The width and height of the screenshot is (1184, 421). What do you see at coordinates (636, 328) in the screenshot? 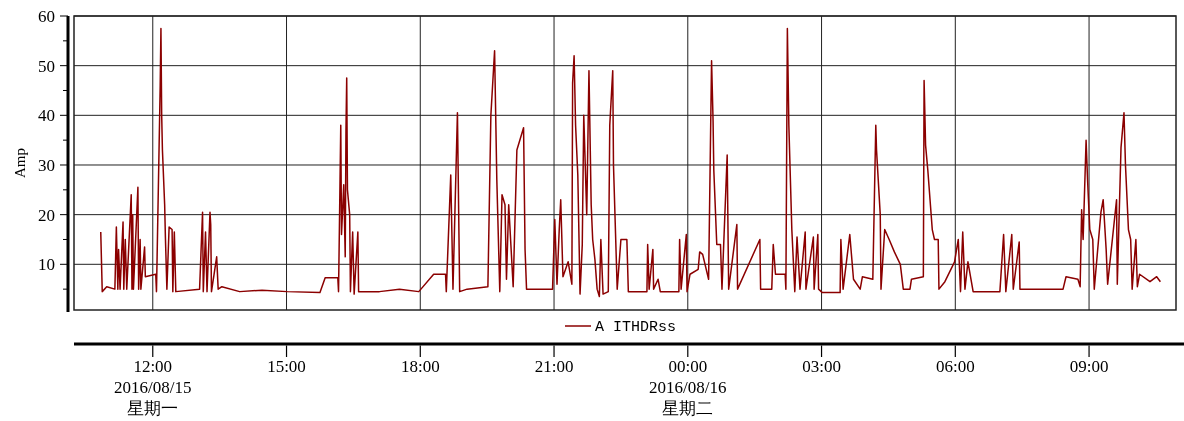
I see `legend-label: A ITHDRss` at bounding box center [636, 328].